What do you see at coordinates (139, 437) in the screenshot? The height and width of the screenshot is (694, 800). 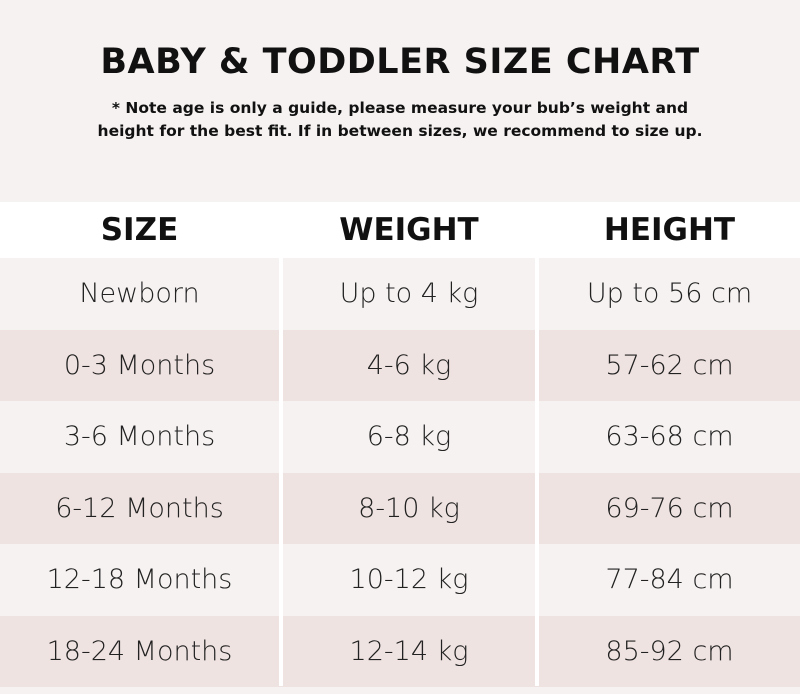 I see `size-cell: 3-6 Months` at bounding box center [139, 437].